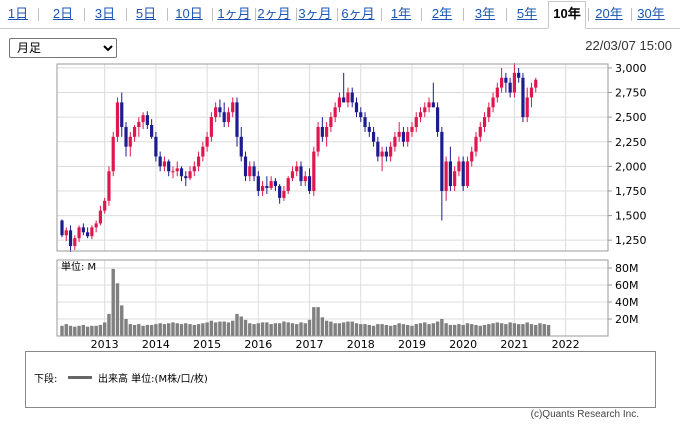 The width and height of the screenshot is (680, 428). What do you see at coordinates (63, 13) in the screenshot?
I see `tab-2: 2日` at bounding box center [63, 13].